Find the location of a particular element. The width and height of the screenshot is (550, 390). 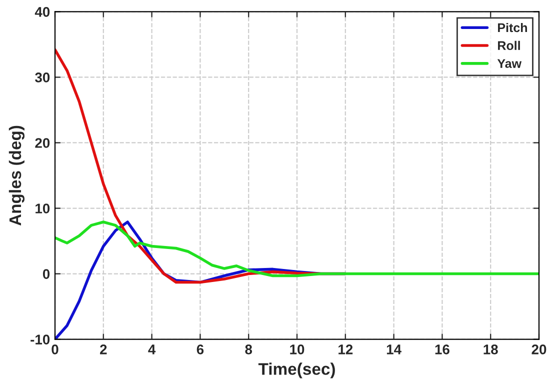

x-tick-label: 4 is located at coordinates (152, 349).